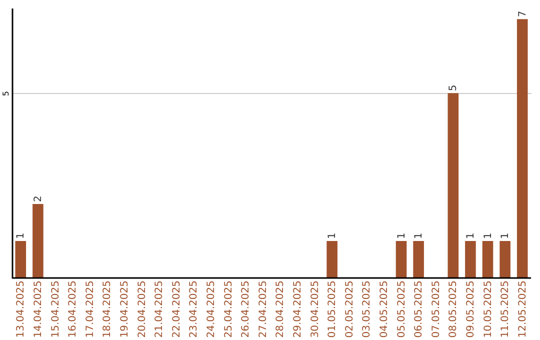 The image size is (540, 340). I want to click on data-label: 7, so click(522, 14).